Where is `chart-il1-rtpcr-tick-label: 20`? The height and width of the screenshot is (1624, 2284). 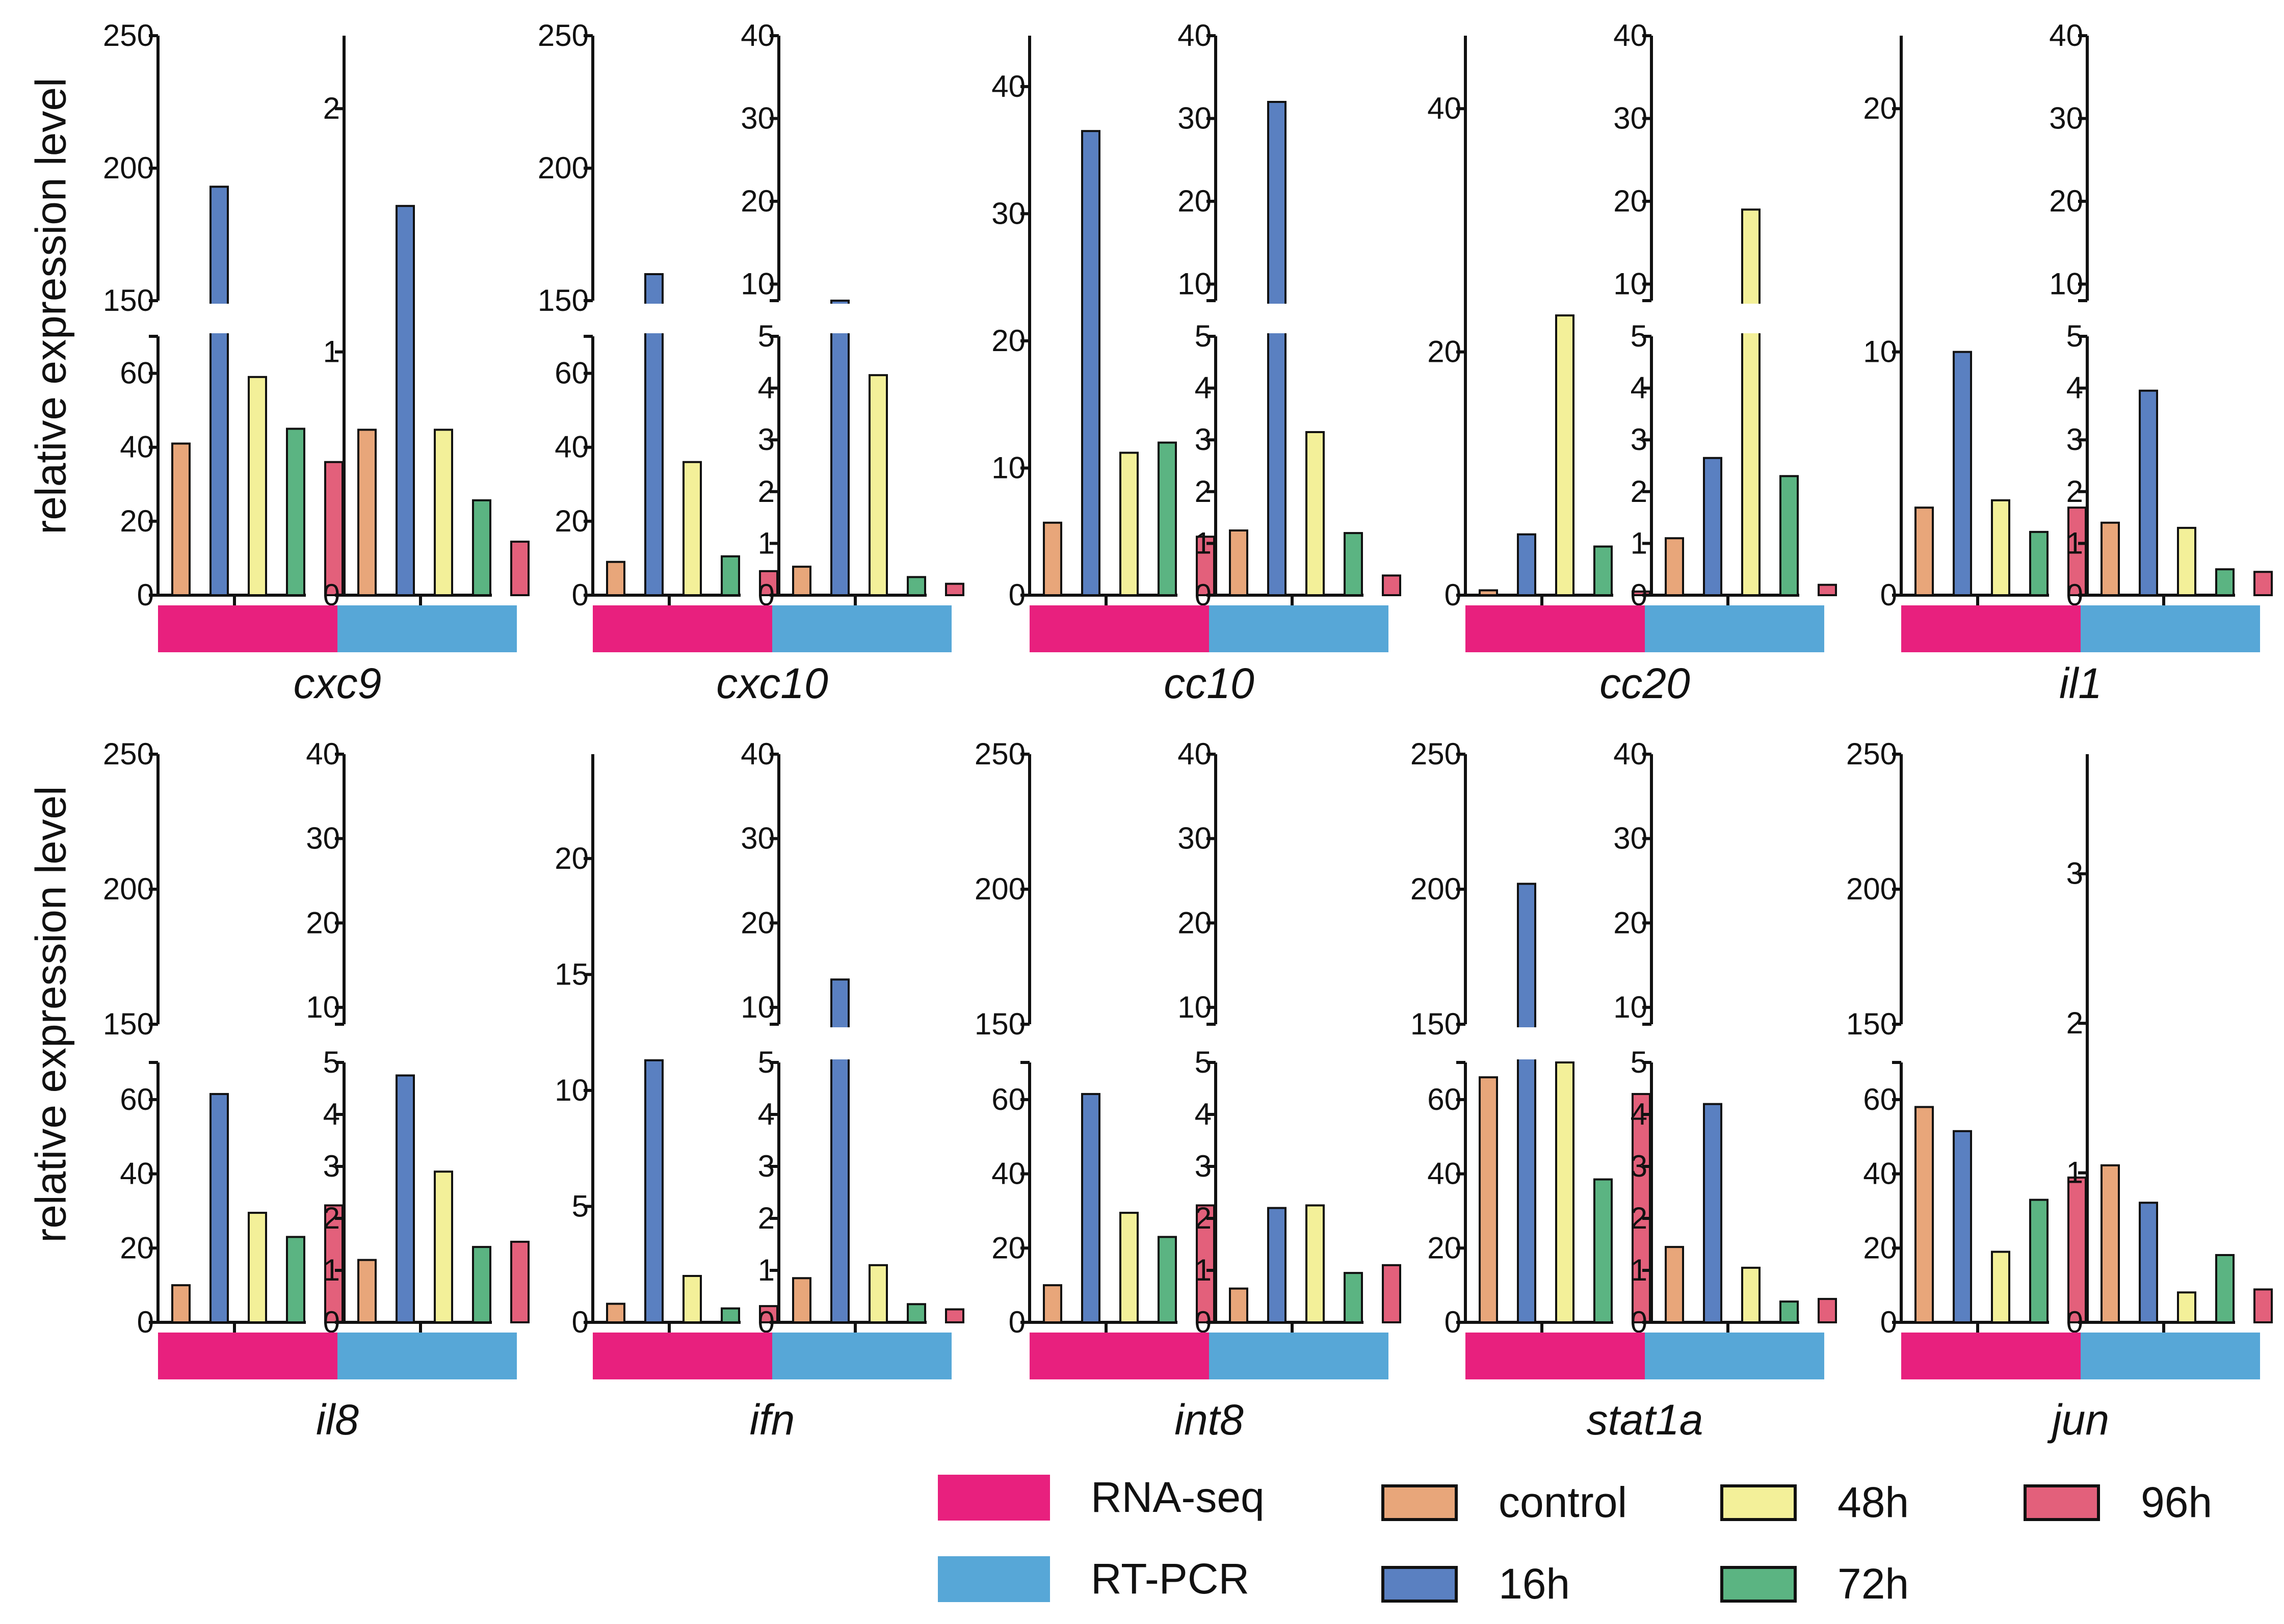
chart-il1-rtpcr-tick-label: 20 is located at coordinates (2066, 201).